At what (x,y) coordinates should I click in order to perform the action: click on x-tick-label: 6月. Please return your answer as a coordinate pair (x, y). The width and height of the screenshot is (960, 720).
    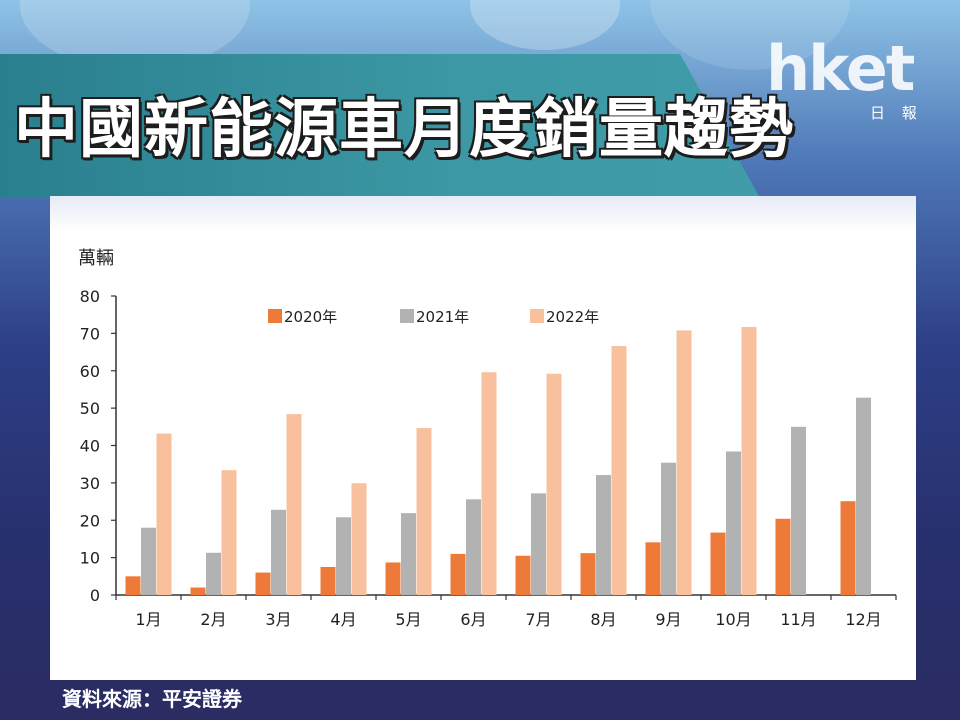
    Looking at the image, I should click on (473, 619).